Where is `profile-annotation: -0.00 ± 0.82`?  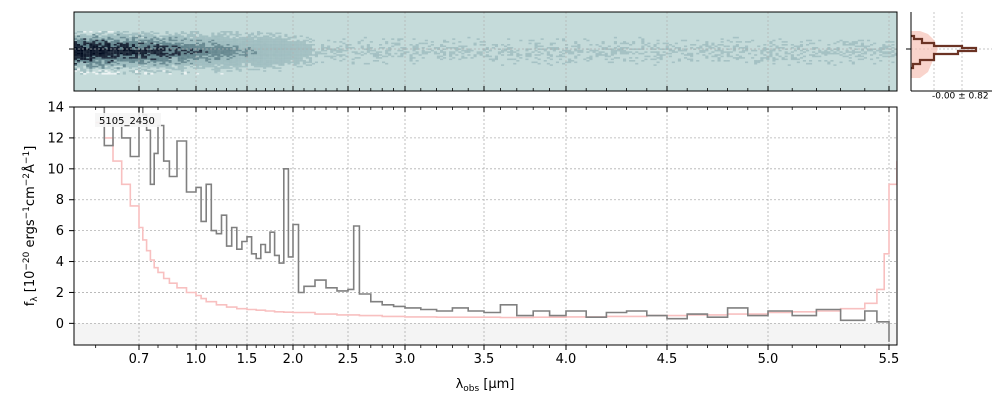 profile-annotation: -0.00 ± 0.82 is located at coordinates (960, 97).